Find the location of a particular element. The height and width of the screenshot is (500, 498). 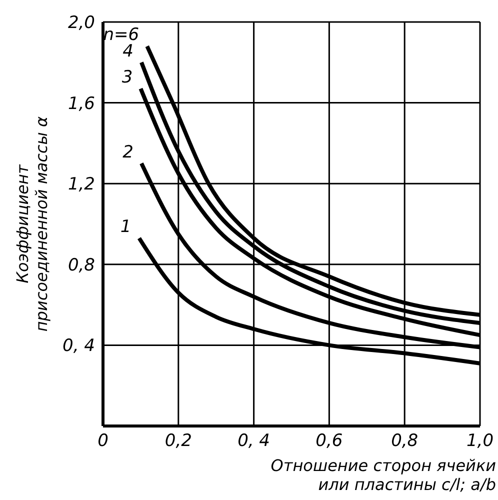

series-label: 2 is located at coordinates (128, 152).